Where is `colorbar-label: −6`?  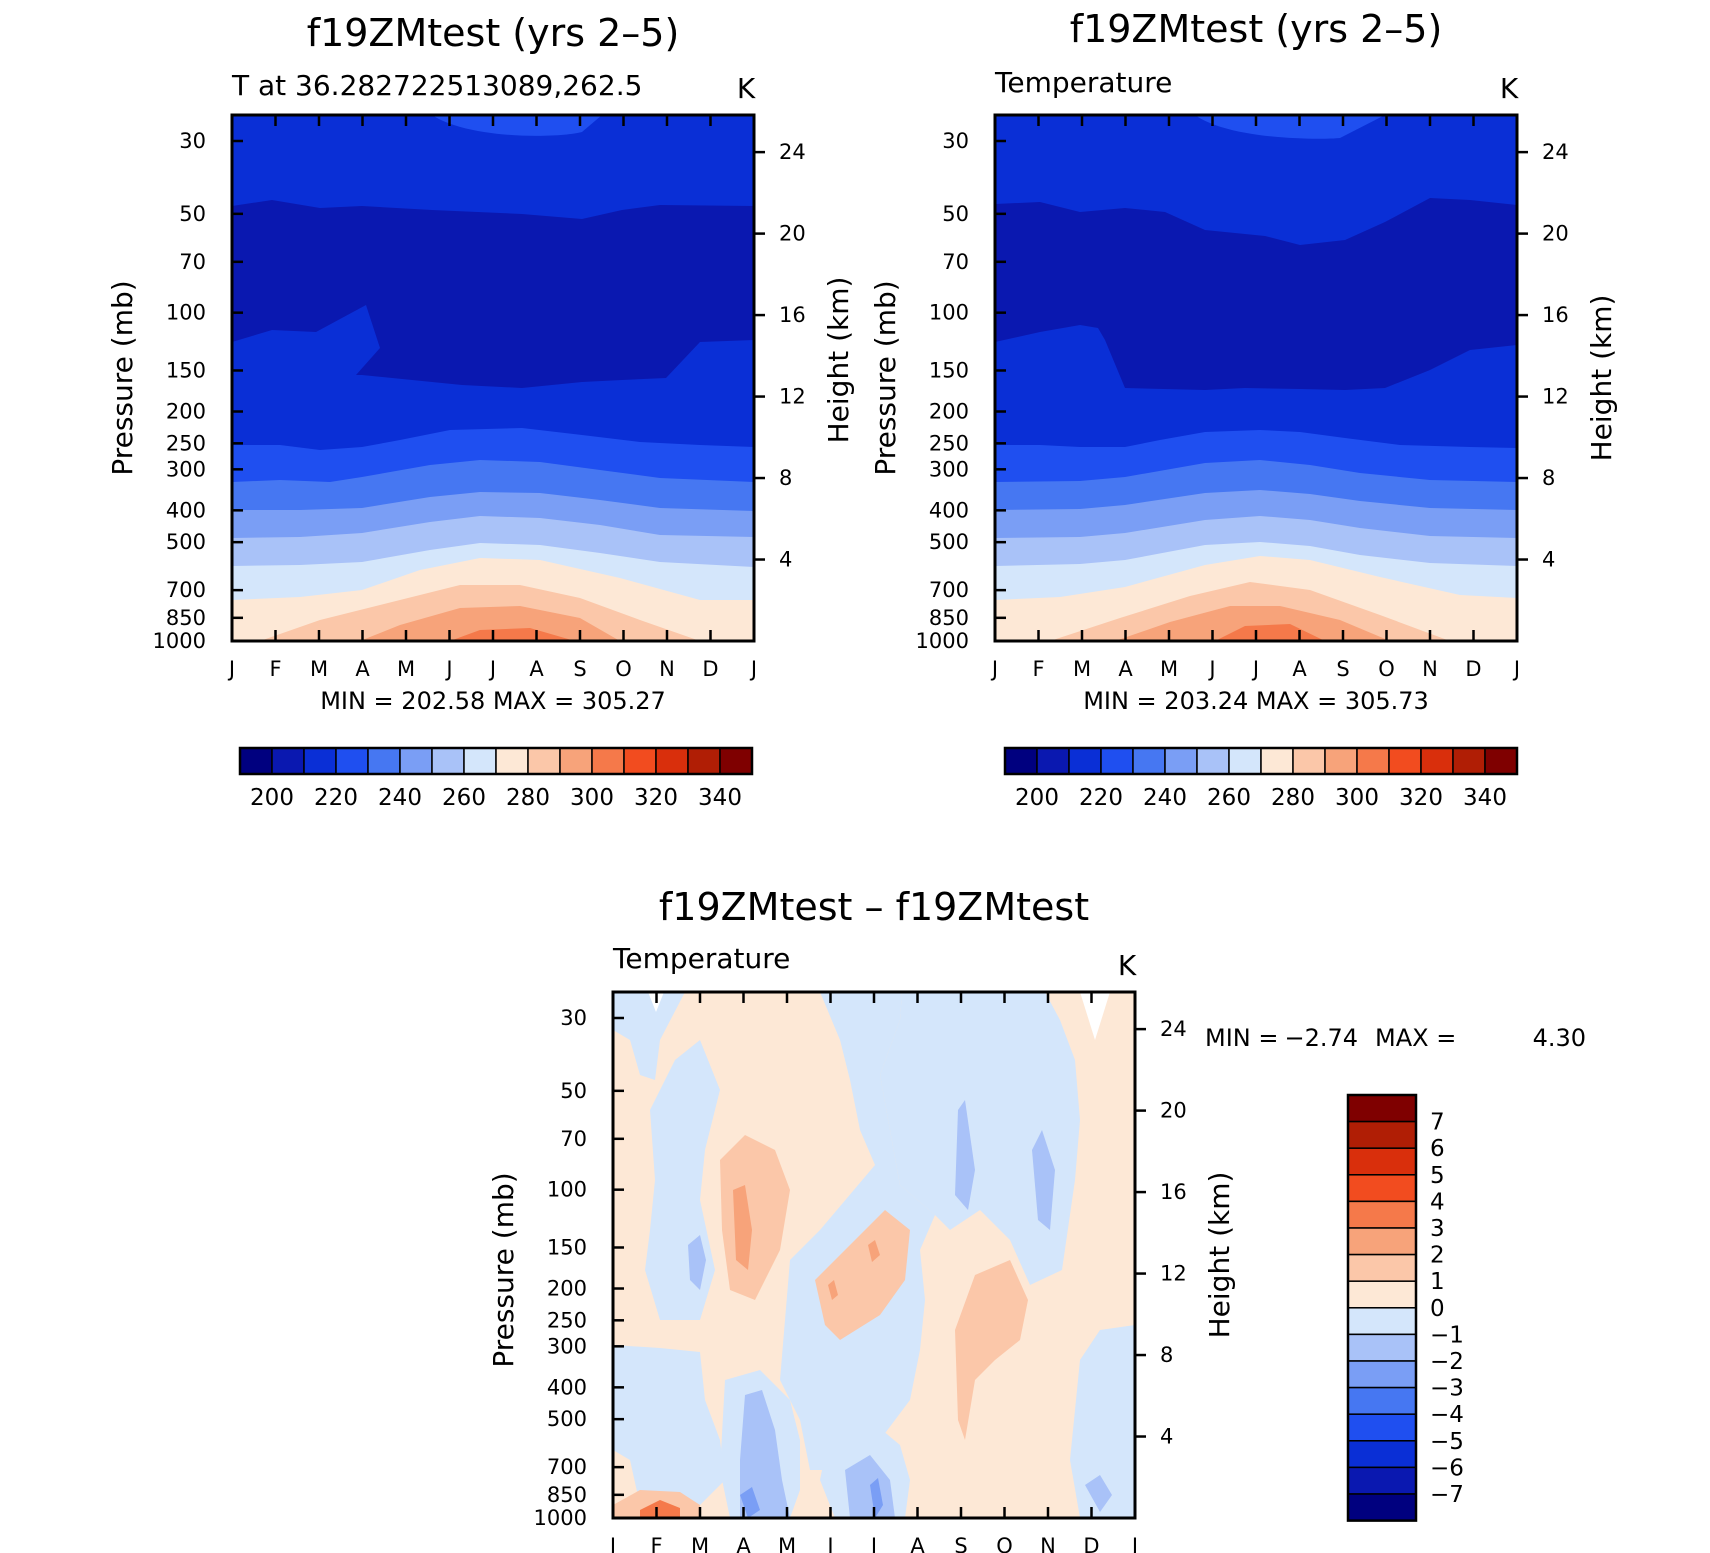 colorbar-label: −6 is located at coordinates (1447, 1468).